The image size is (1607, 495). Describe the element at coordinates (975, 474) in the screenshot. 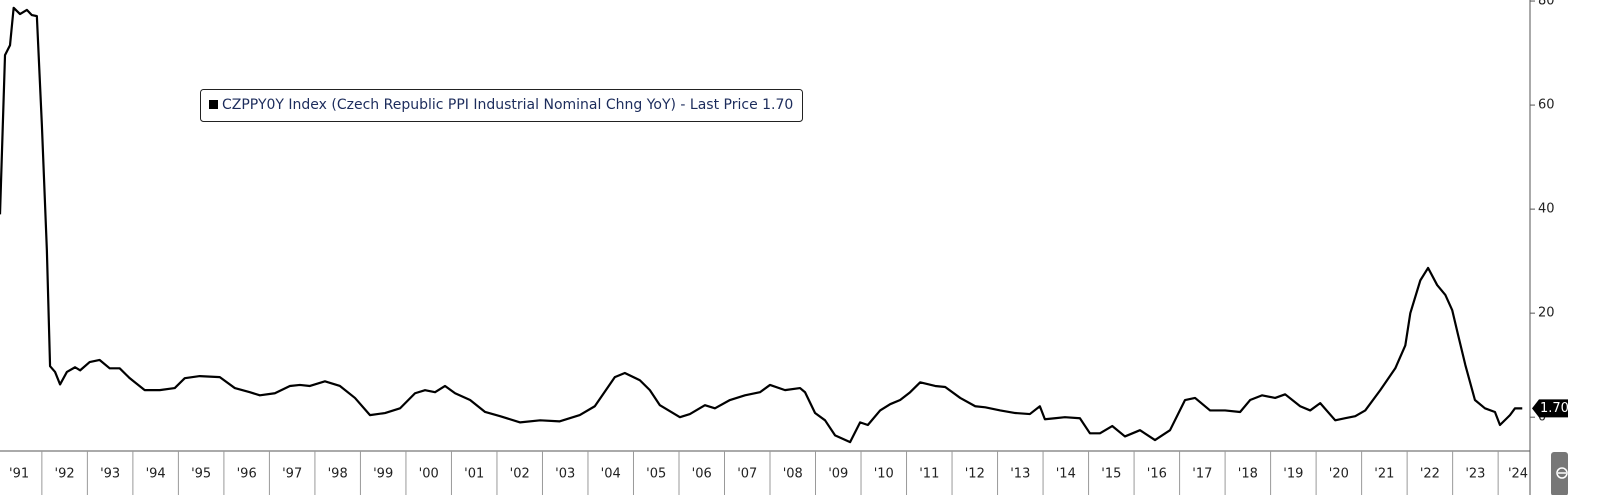

I see `x-tick-label: '12` at that location.